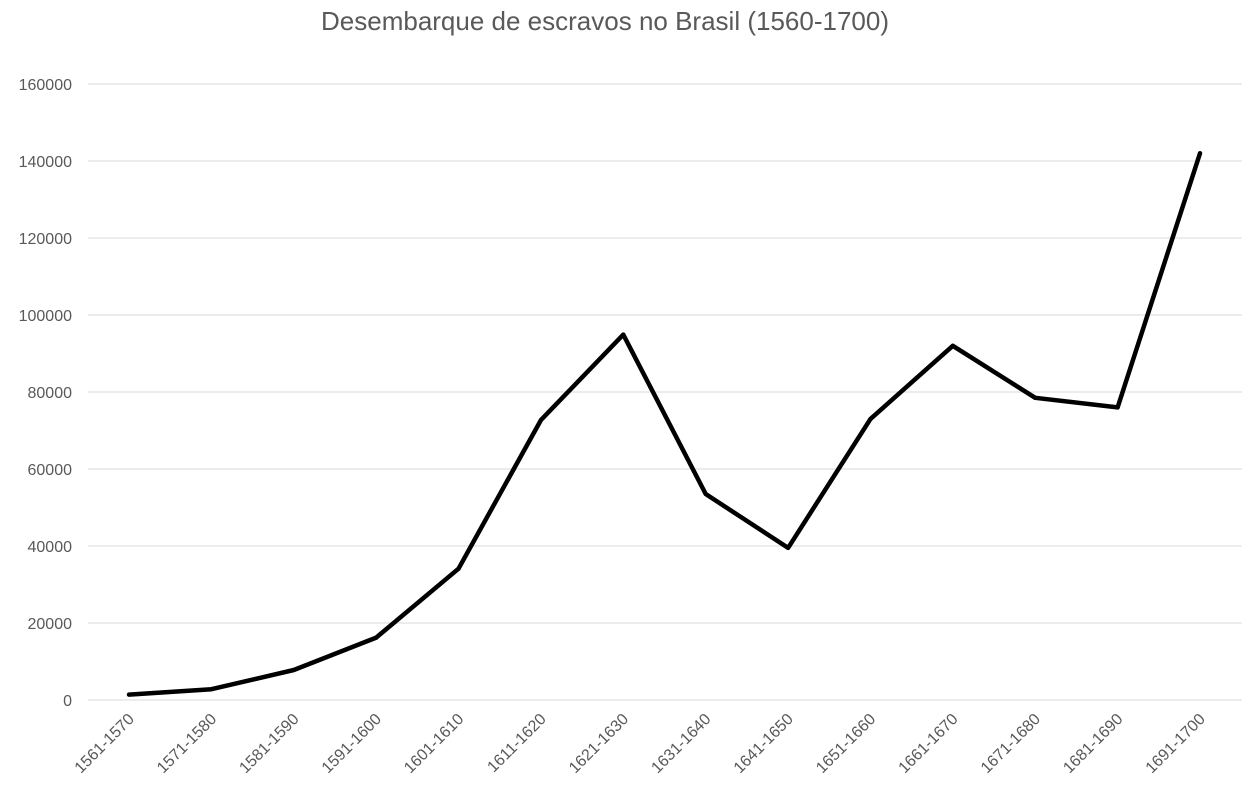 This screenshot has width=1256, height=806. I want to click on x-tick-label: 1661-1670, so click(929, 744).